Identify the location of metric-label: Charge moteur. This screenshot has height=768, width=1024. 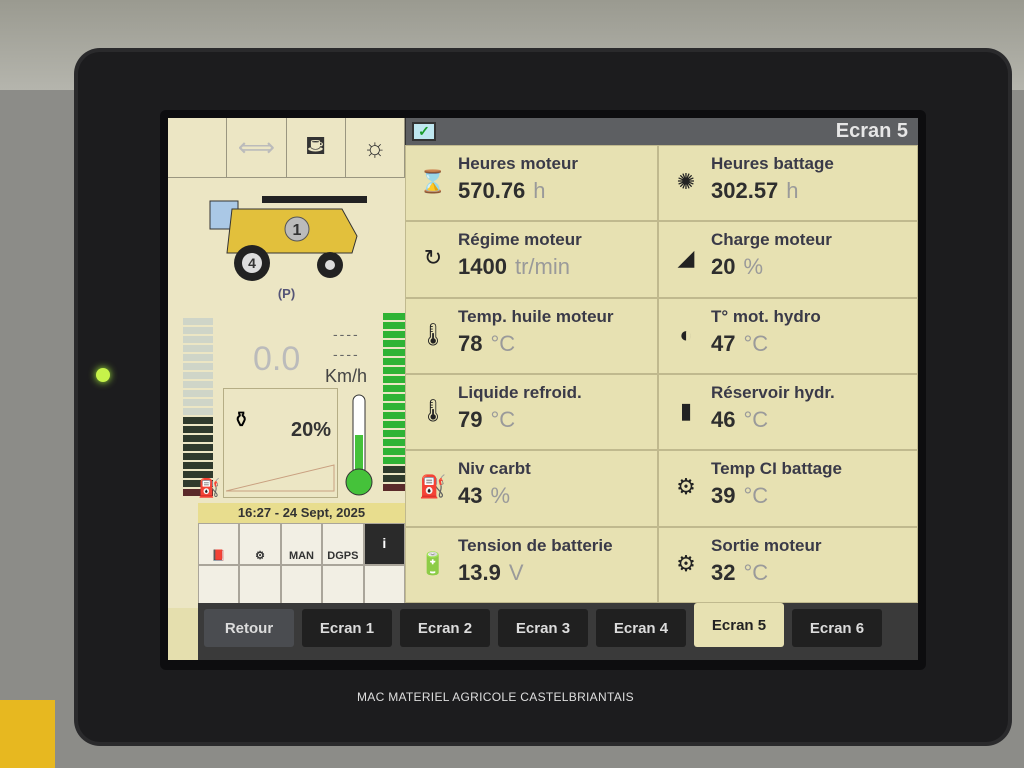
(771, 240).